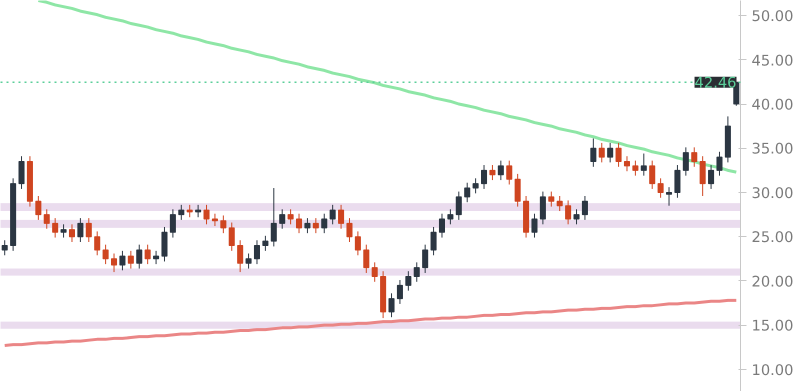  I want to click on line-series, so click(370, 322).